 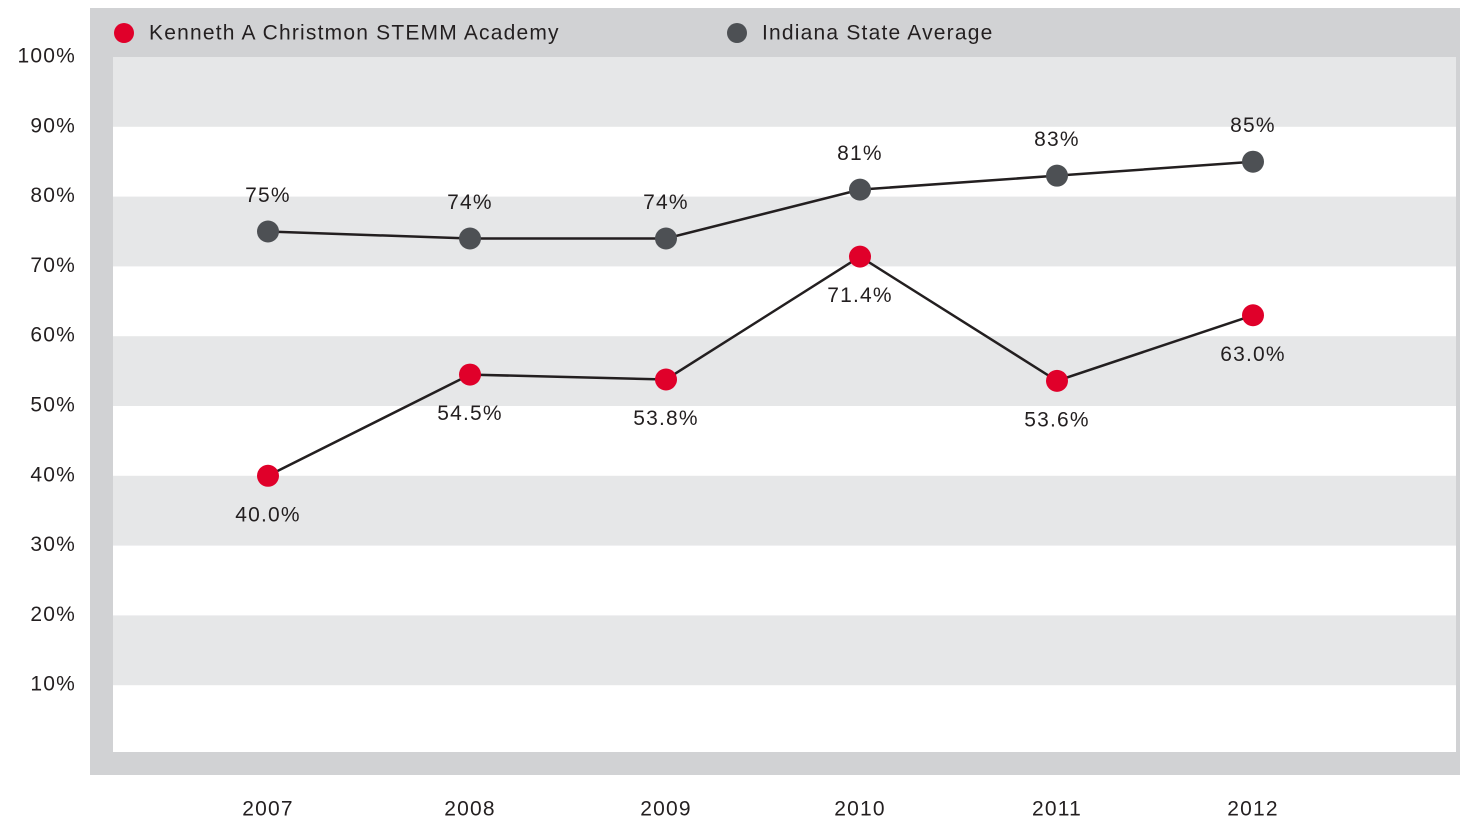 What do you see at coordinates (53, 125) in the screenshot?
I see `y-tick-label: 90%` at bounding box center [53, 125].